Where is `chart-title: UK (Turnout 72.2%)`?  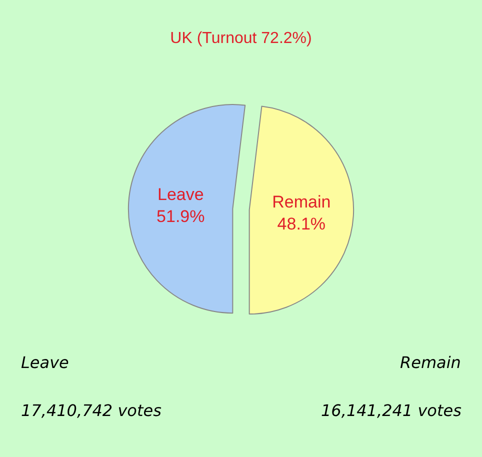 chart-title: UK (Turnout 72.2%) is located at coordinates (241, 39).